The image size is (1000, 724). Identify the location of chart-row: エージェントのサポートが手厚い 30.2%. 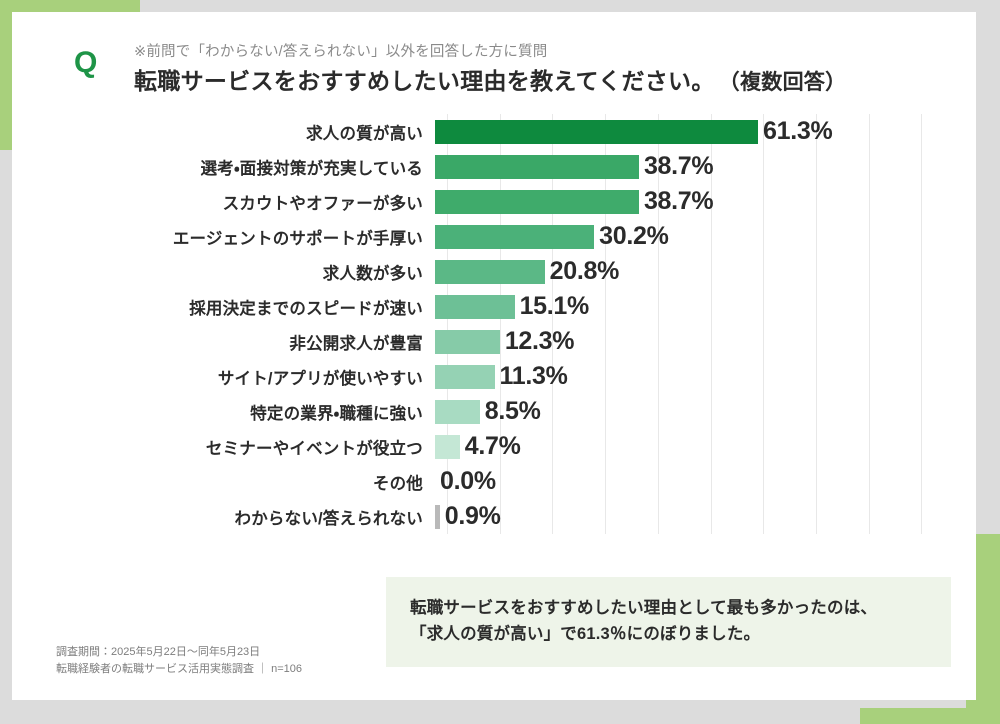
(494, 236).